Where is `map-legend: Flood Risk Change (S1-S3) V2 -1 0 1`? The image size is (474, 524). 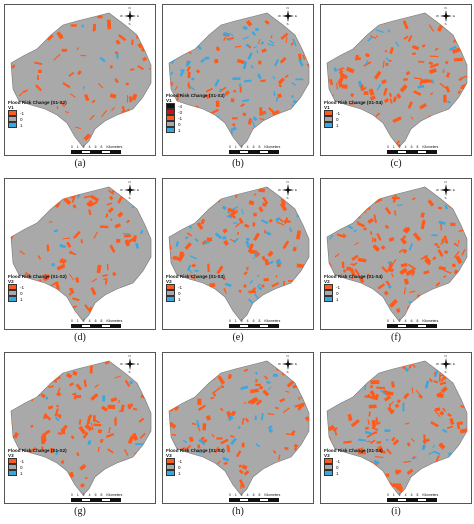 map-legend: Flood Risk Change (S1-S3) V2 -1 0 1 is located at coordinates (195, 288).